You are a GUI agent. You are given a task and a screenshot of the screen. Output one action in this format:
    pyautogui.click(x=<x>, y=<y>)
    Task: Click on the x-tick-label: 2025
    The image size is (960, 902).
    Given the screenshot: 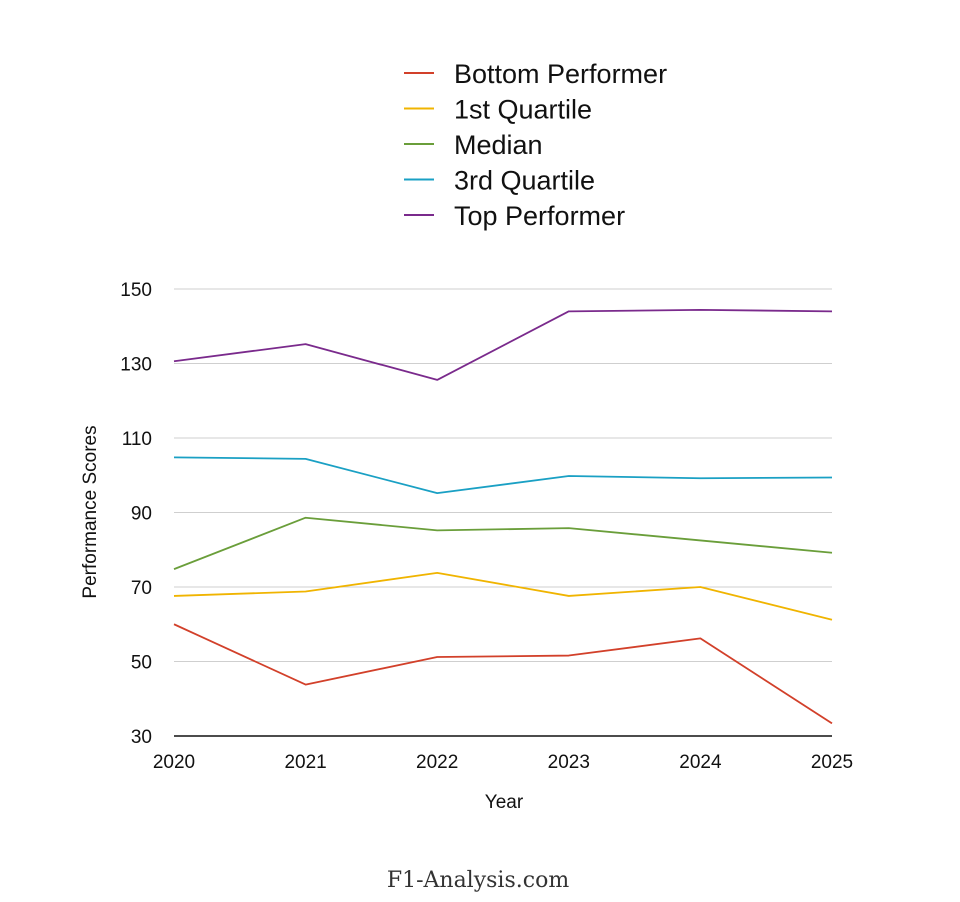 What is the action you would take?
    pyautogui.click(x=832, y=762)
    